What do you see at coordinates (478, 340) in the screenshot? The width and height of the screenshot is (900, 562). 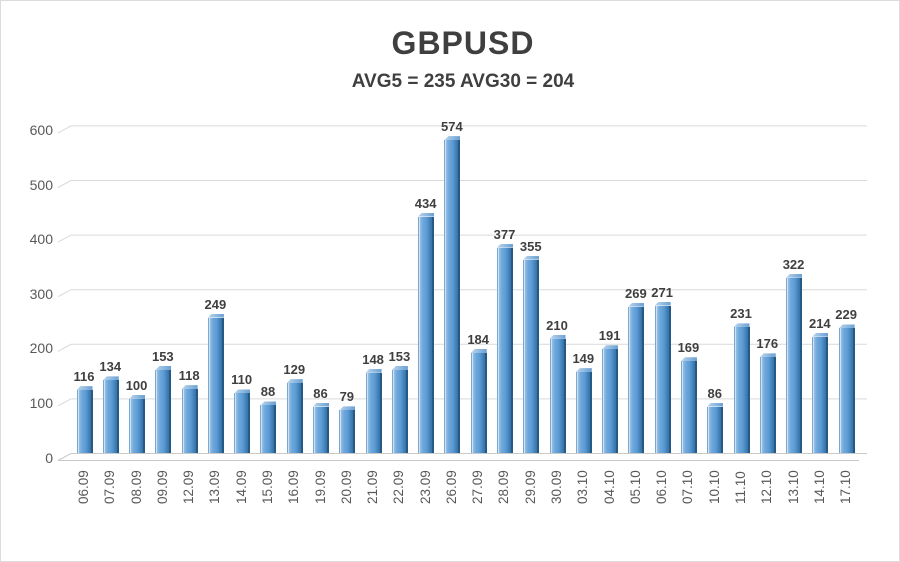 I see `bar-value-label: 184` at bounding box center [478, 340].